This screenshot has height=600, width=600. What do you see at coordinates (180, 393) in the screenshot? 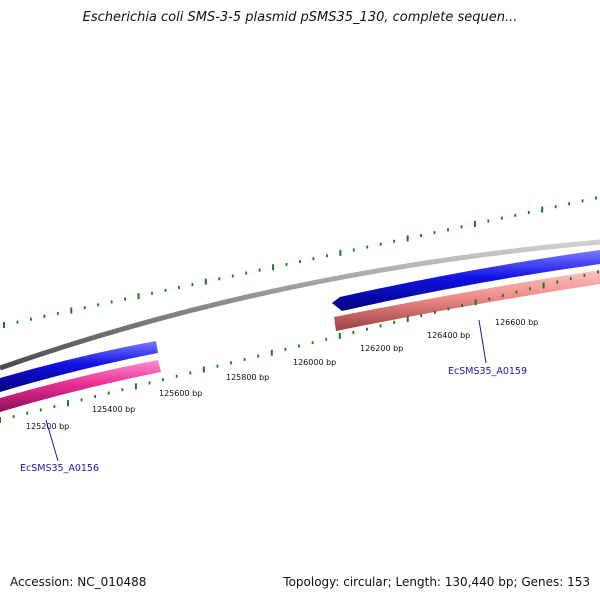
I see `coordinate-label: 125600 bp` at bounding box center [180, 393].